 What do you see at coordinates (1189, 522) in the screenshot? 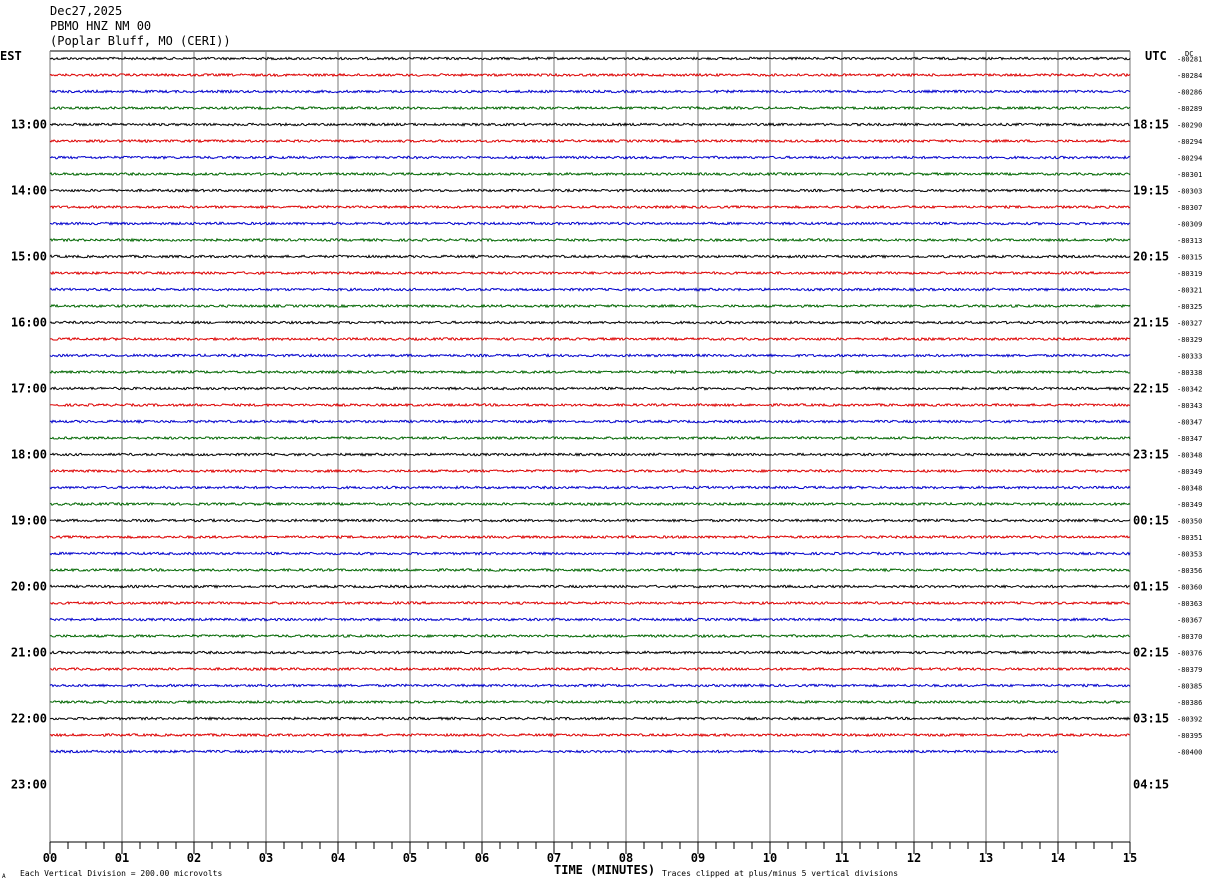
I see `dc-offset-label: -80350` at bounding box center [1189, 522].